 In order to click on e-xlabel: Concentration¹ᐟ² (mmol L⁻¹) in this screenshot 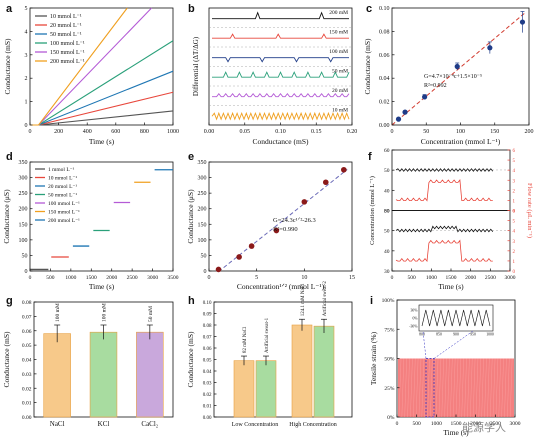, I will do `click(281, 286)`.